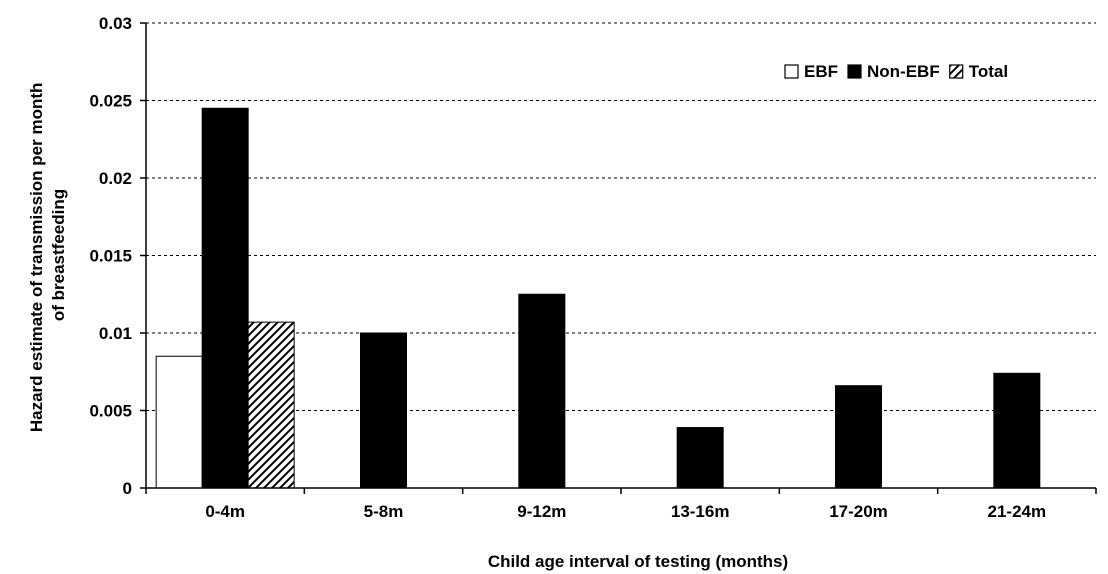 This screenshot has width=1108, height=574. Describe the element at coordinates (115, 178) in the screenshot. I see `y-tick-label: 0.02` at that location.